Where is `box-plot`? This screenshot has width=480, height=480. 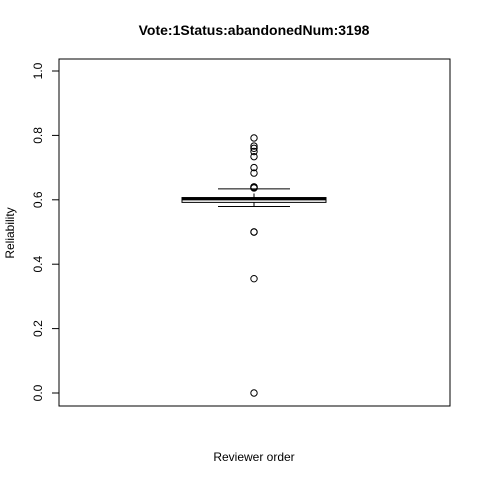
box-plot is located at coordinates (254, 198).